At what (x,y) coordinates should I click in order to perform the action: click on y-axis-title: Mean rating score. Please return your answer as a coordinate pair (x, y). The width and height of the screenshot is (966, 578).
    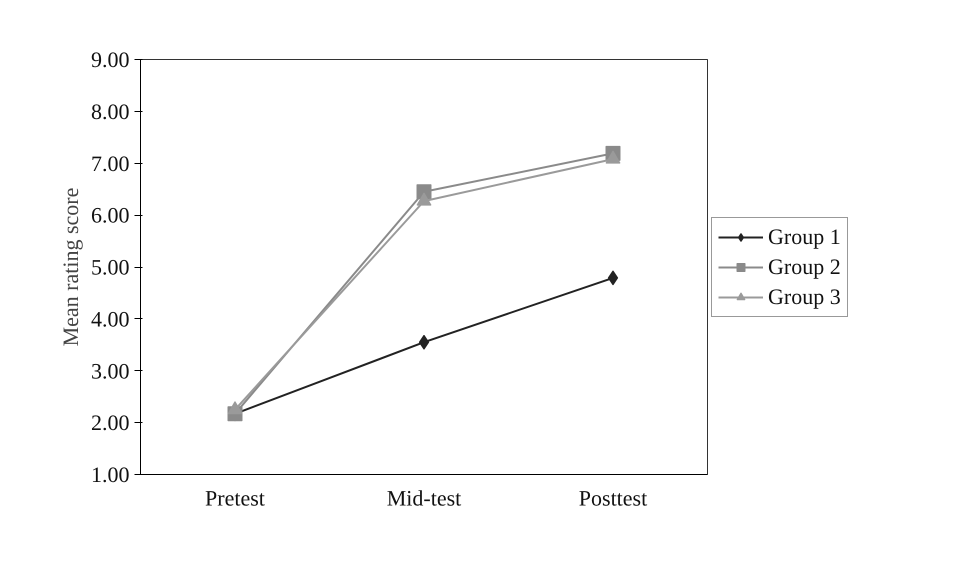
    Looking at the image, I should click on (70, 267).